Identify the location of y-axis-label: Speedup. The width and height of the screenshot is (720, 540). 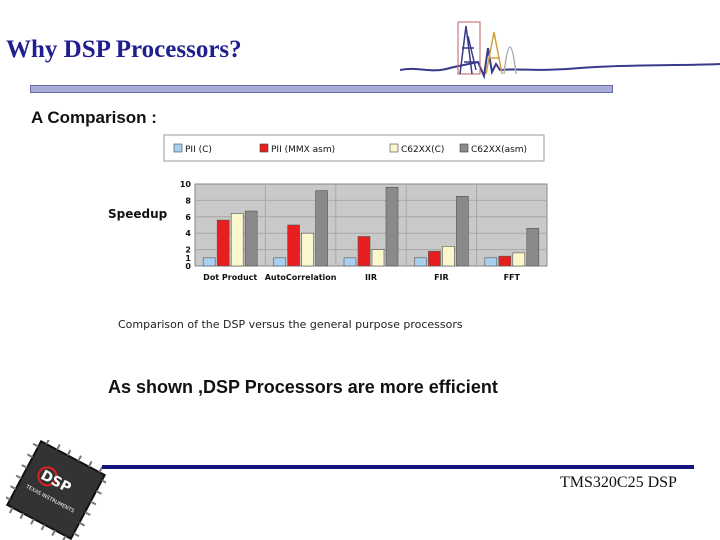
(138, 214).